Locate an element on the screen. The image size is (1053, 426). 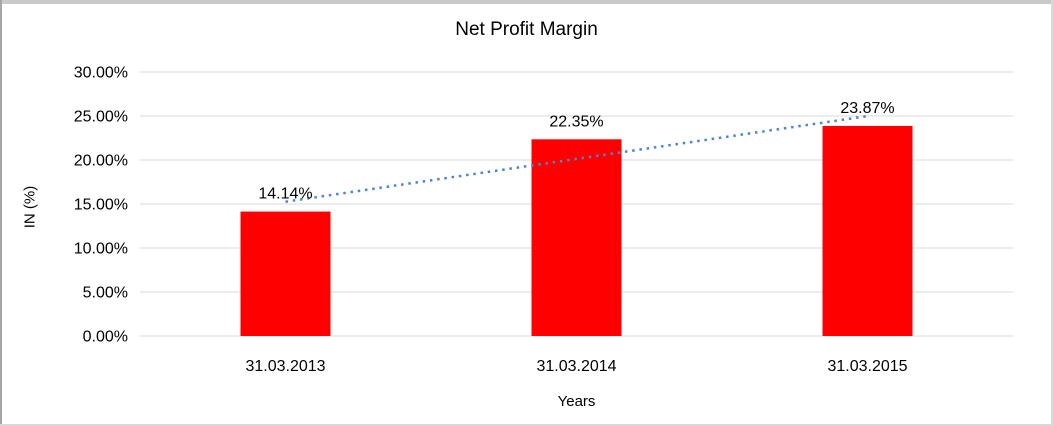
x-axis-title: Years is located at coordinates (576, 401).